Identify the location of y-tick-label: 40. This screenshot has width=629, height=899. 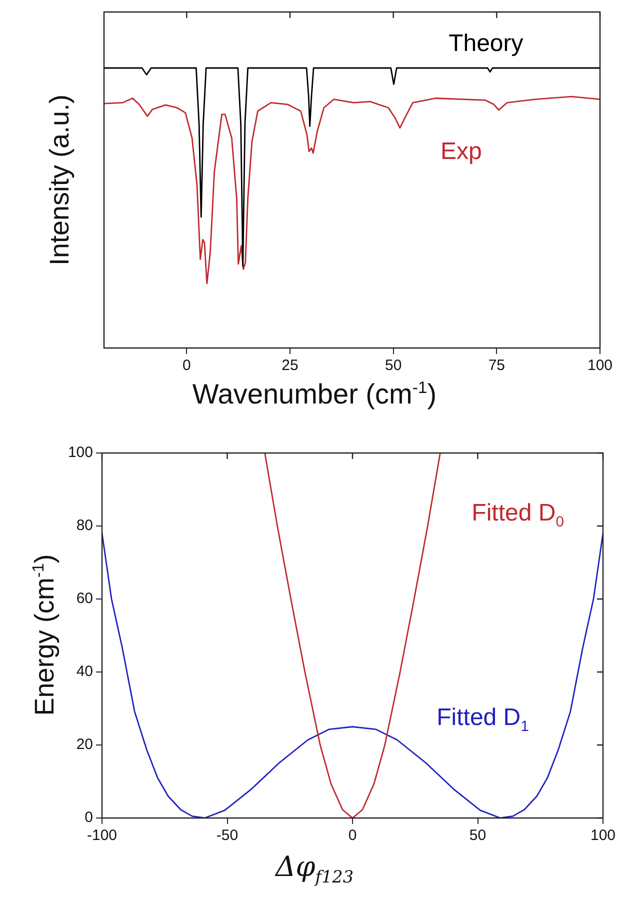
(84, 671).